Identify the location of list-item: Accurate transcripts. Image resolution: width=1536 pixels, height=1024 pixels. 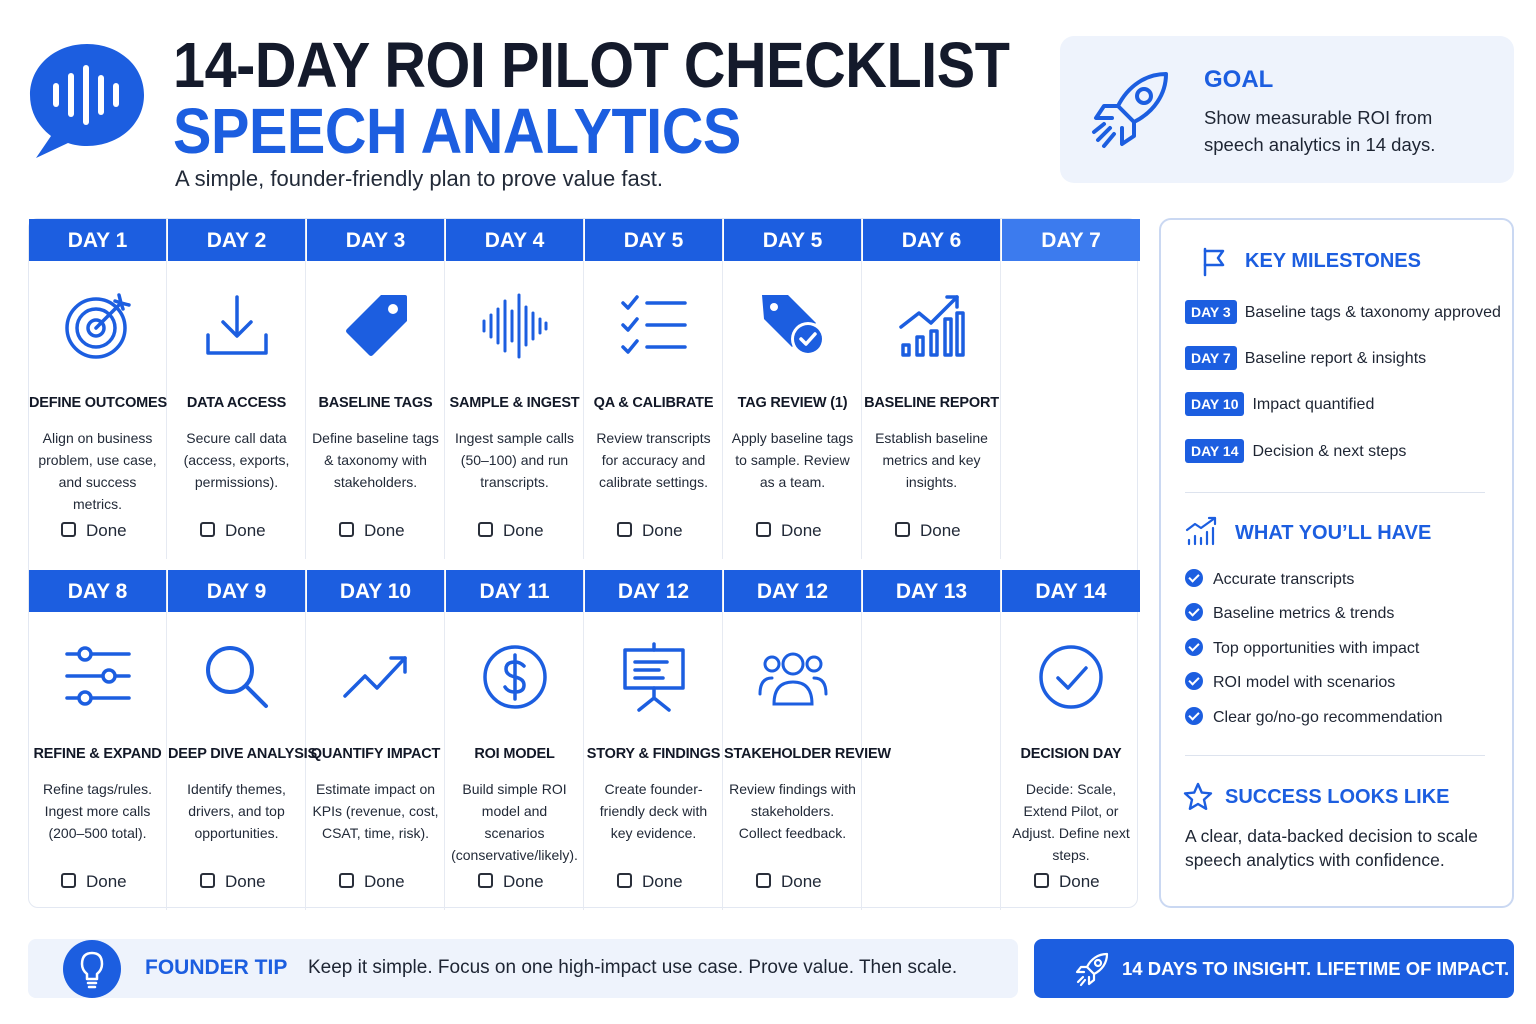
(1269, 579).